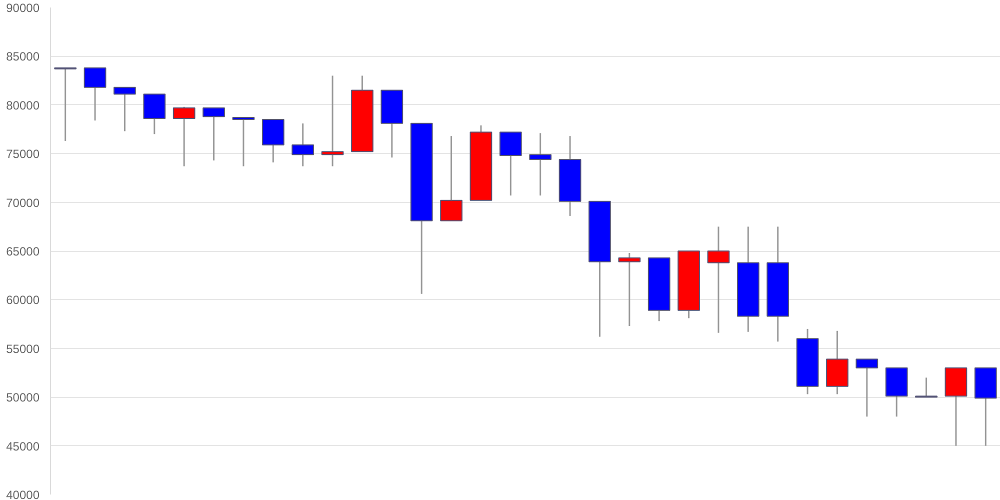  What do you see at coordinates (23, 446) in the screenshot?
I see `y-tick-label: 45000` at bounding box center [23, 446].